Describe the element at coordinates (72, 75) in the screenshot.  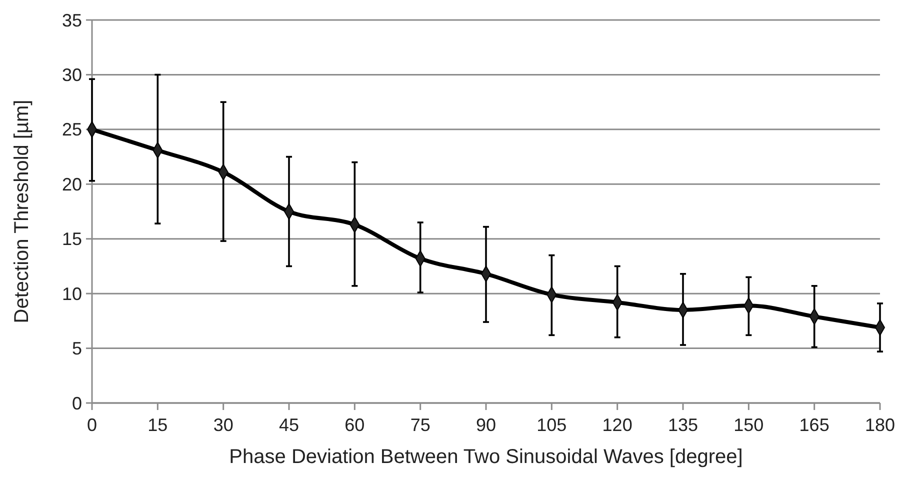
I see `y-tick-label: 30` at that location.